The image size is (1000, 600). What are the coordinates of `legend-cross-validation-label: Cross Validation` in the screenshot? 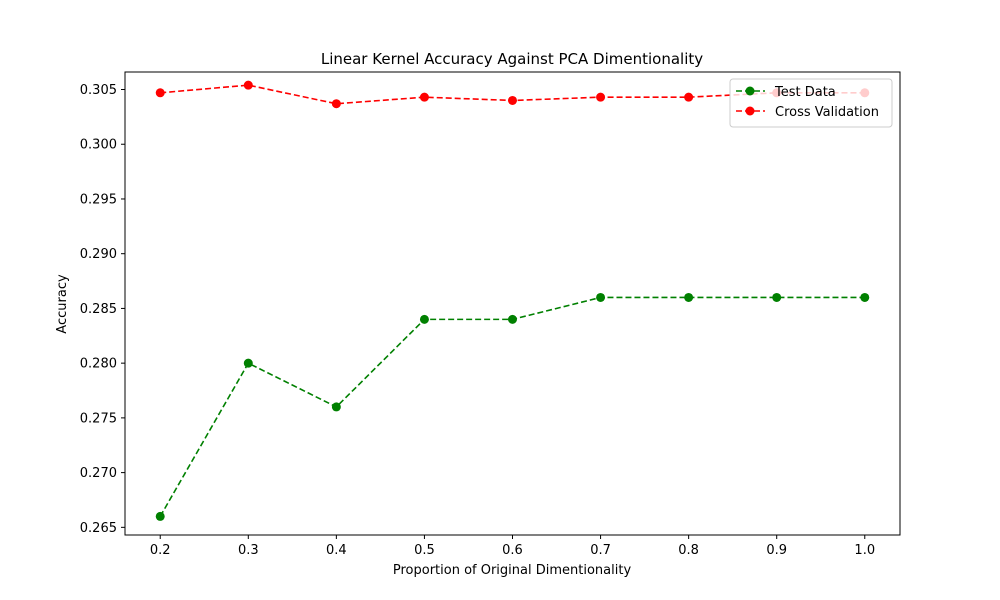 It's located at (827, 112).